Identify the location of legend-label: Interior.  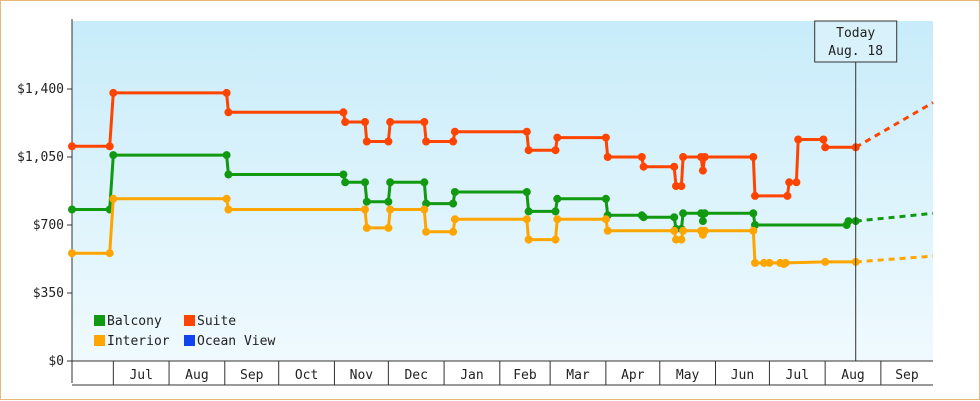
(138, 341).